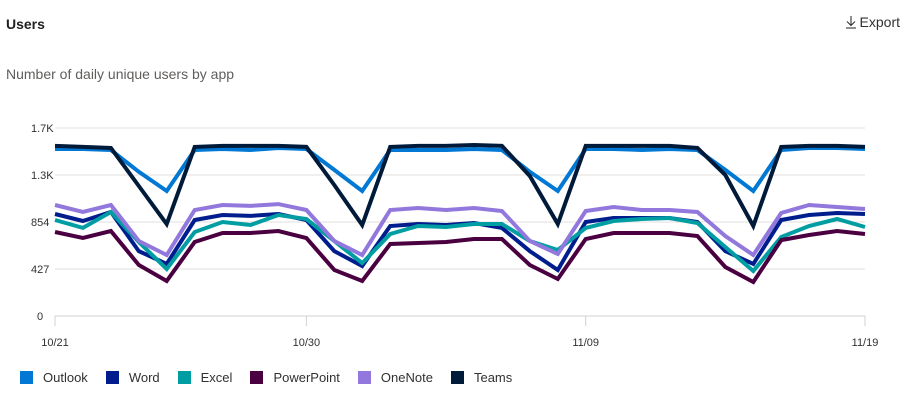 The image size is (910, 413). I want to click on y-axis-labels: 0 427 854 1.3K 1.7K, so click(42, 223).